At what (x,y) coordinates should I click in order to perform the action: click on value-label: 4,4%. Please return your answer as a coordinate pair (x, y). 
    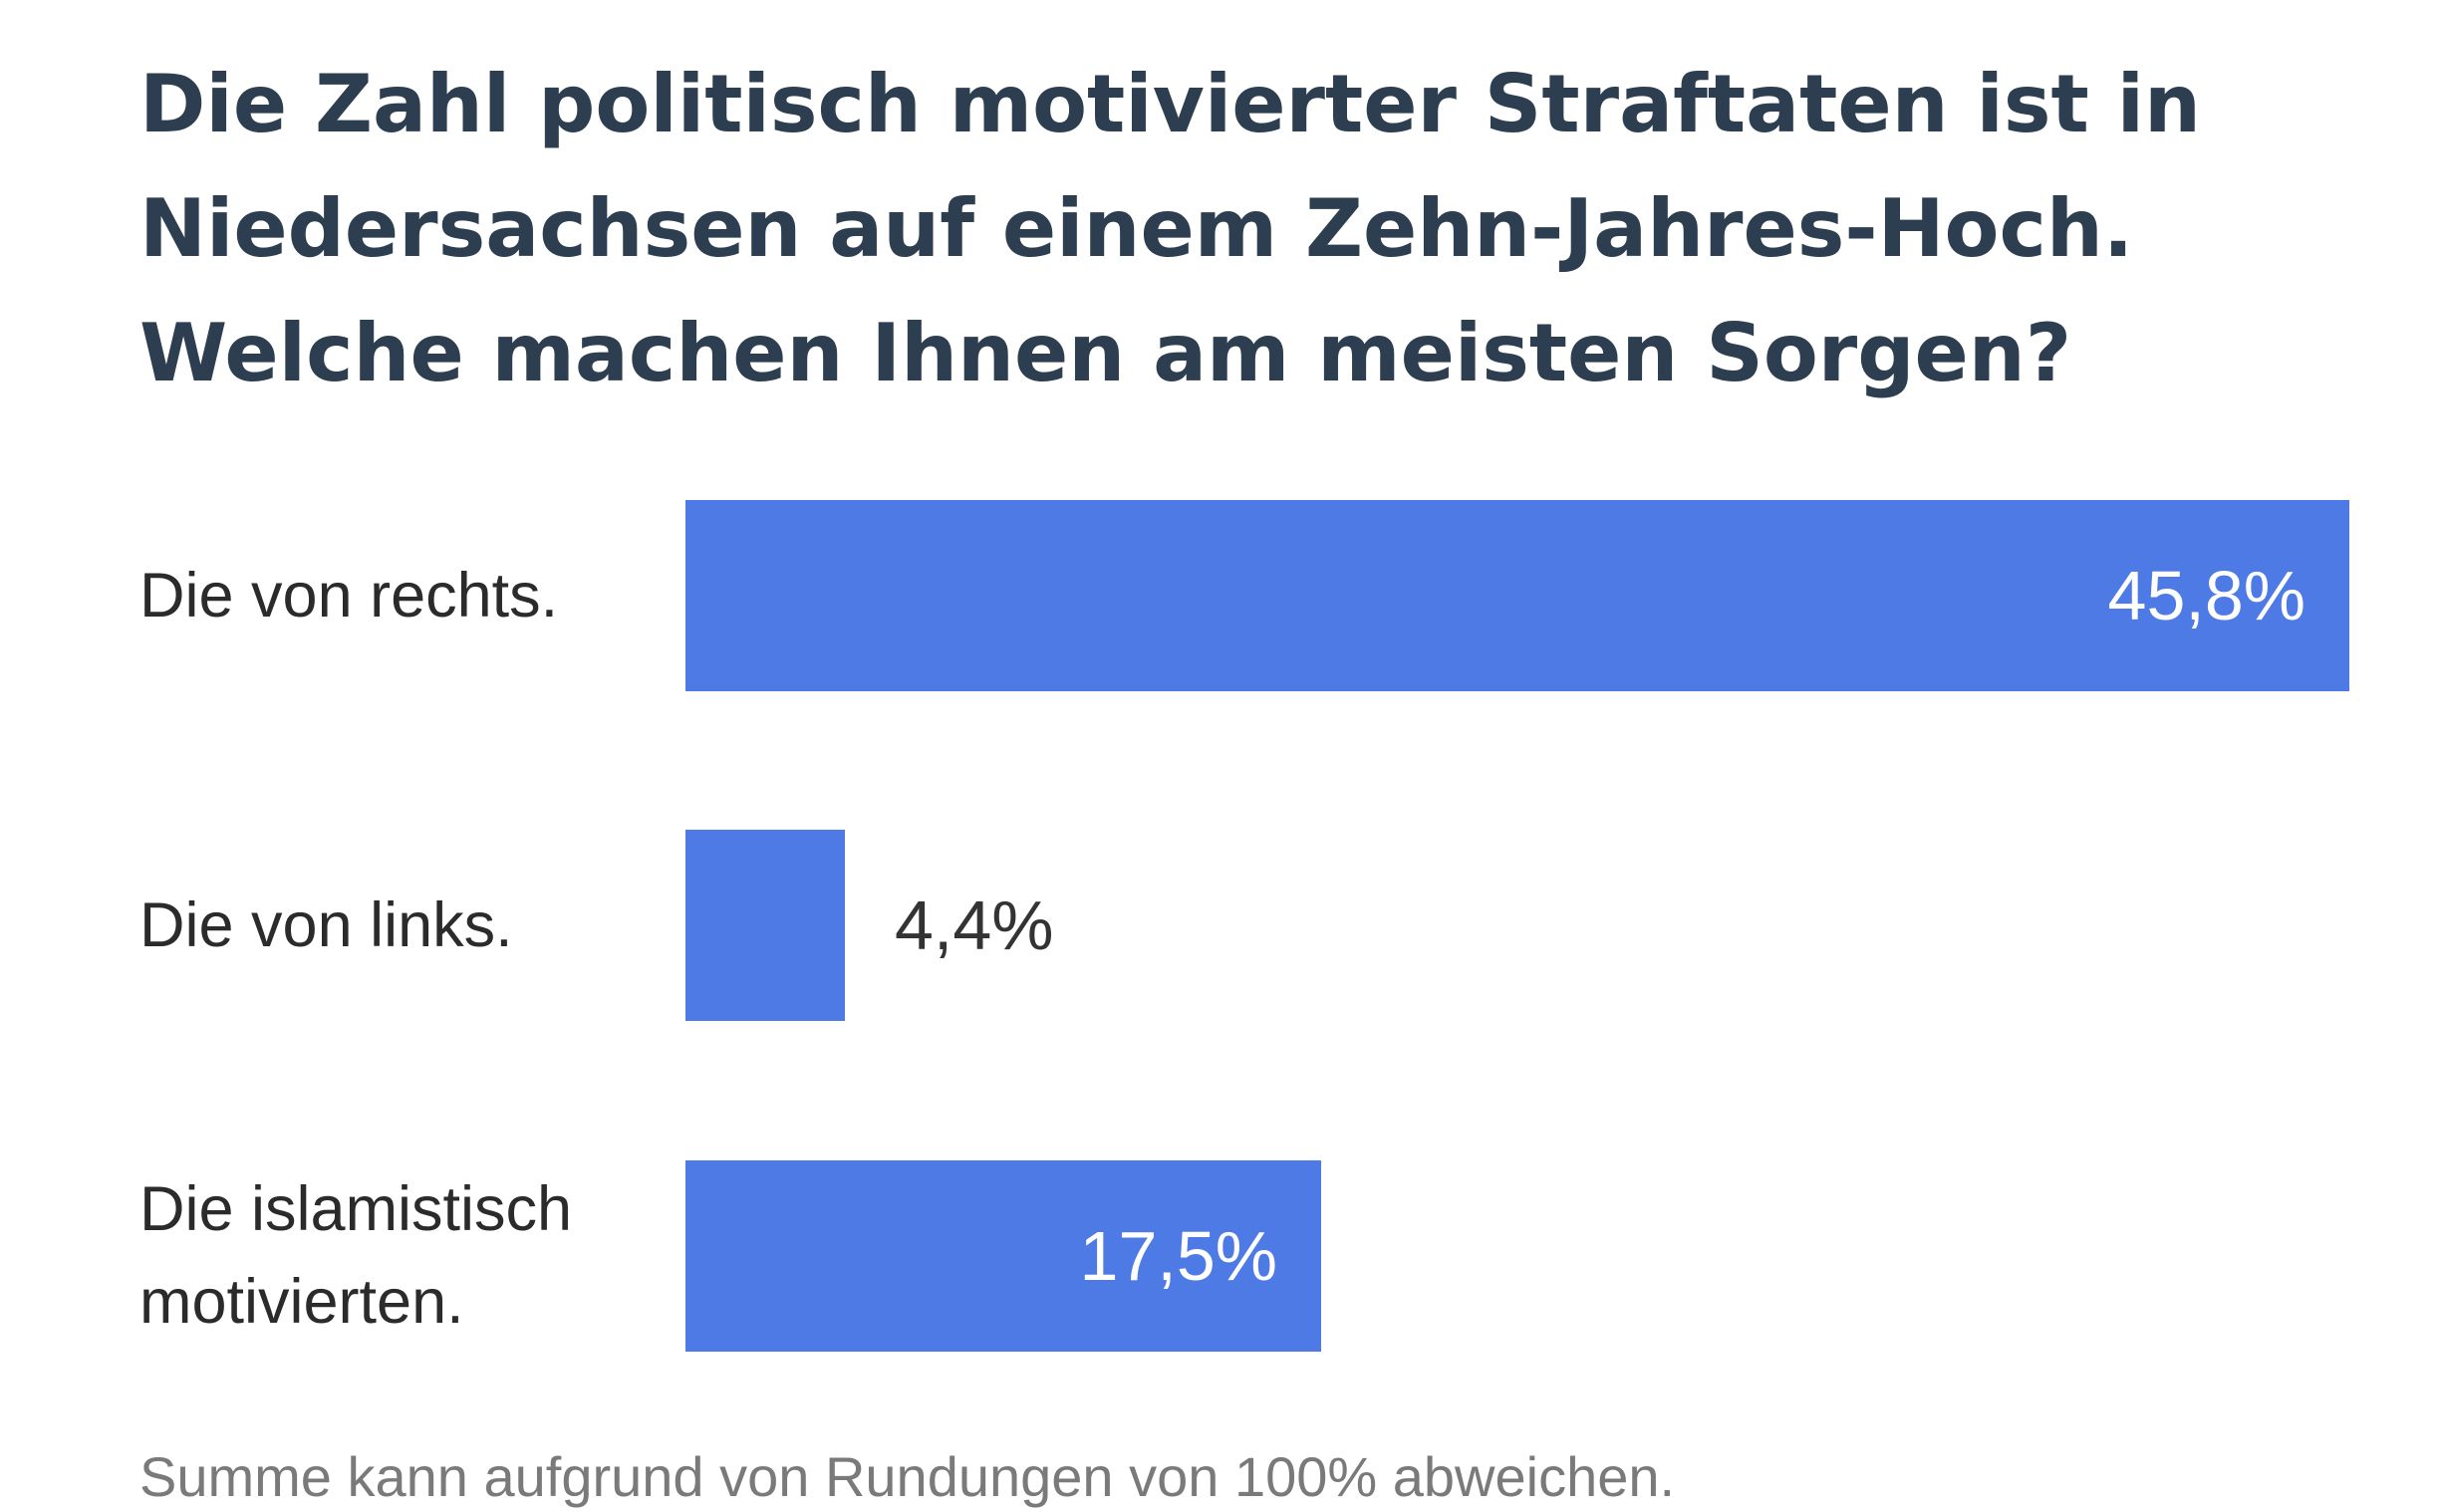
    Looking at the image, I should click on (975, 925).